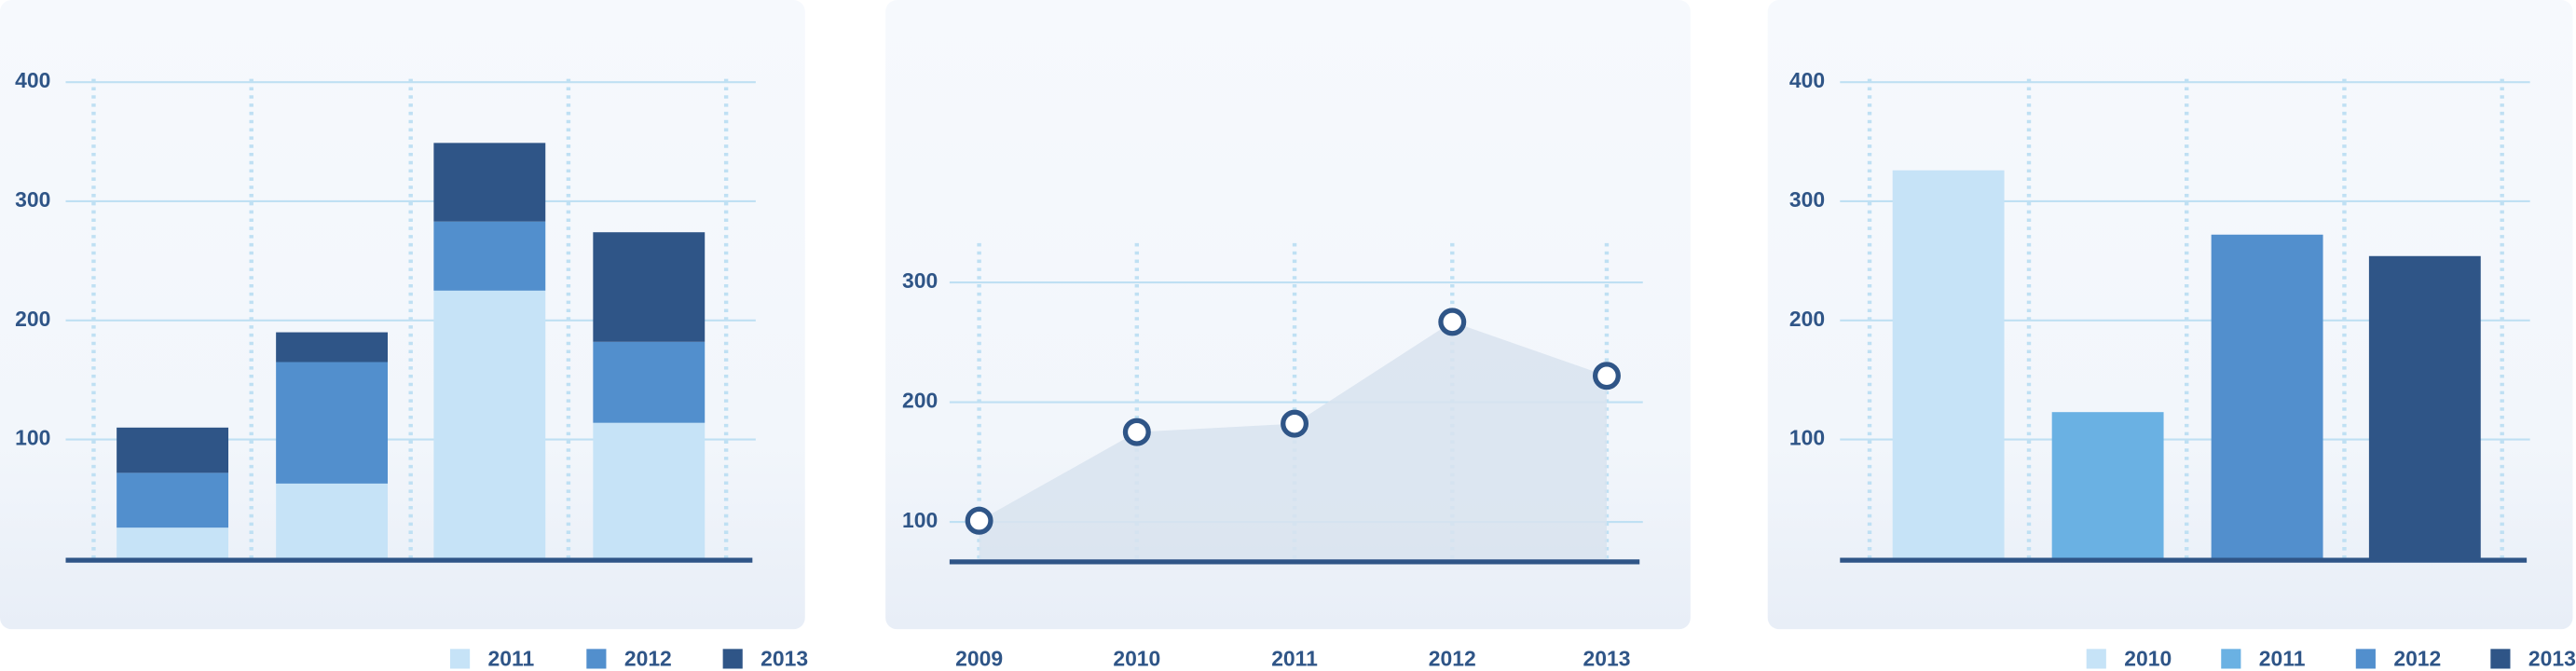 This screenshot has height=671, width=2576. Describe the element at coordinates (1293, 442) in the screenshot. I see `area` at that location.